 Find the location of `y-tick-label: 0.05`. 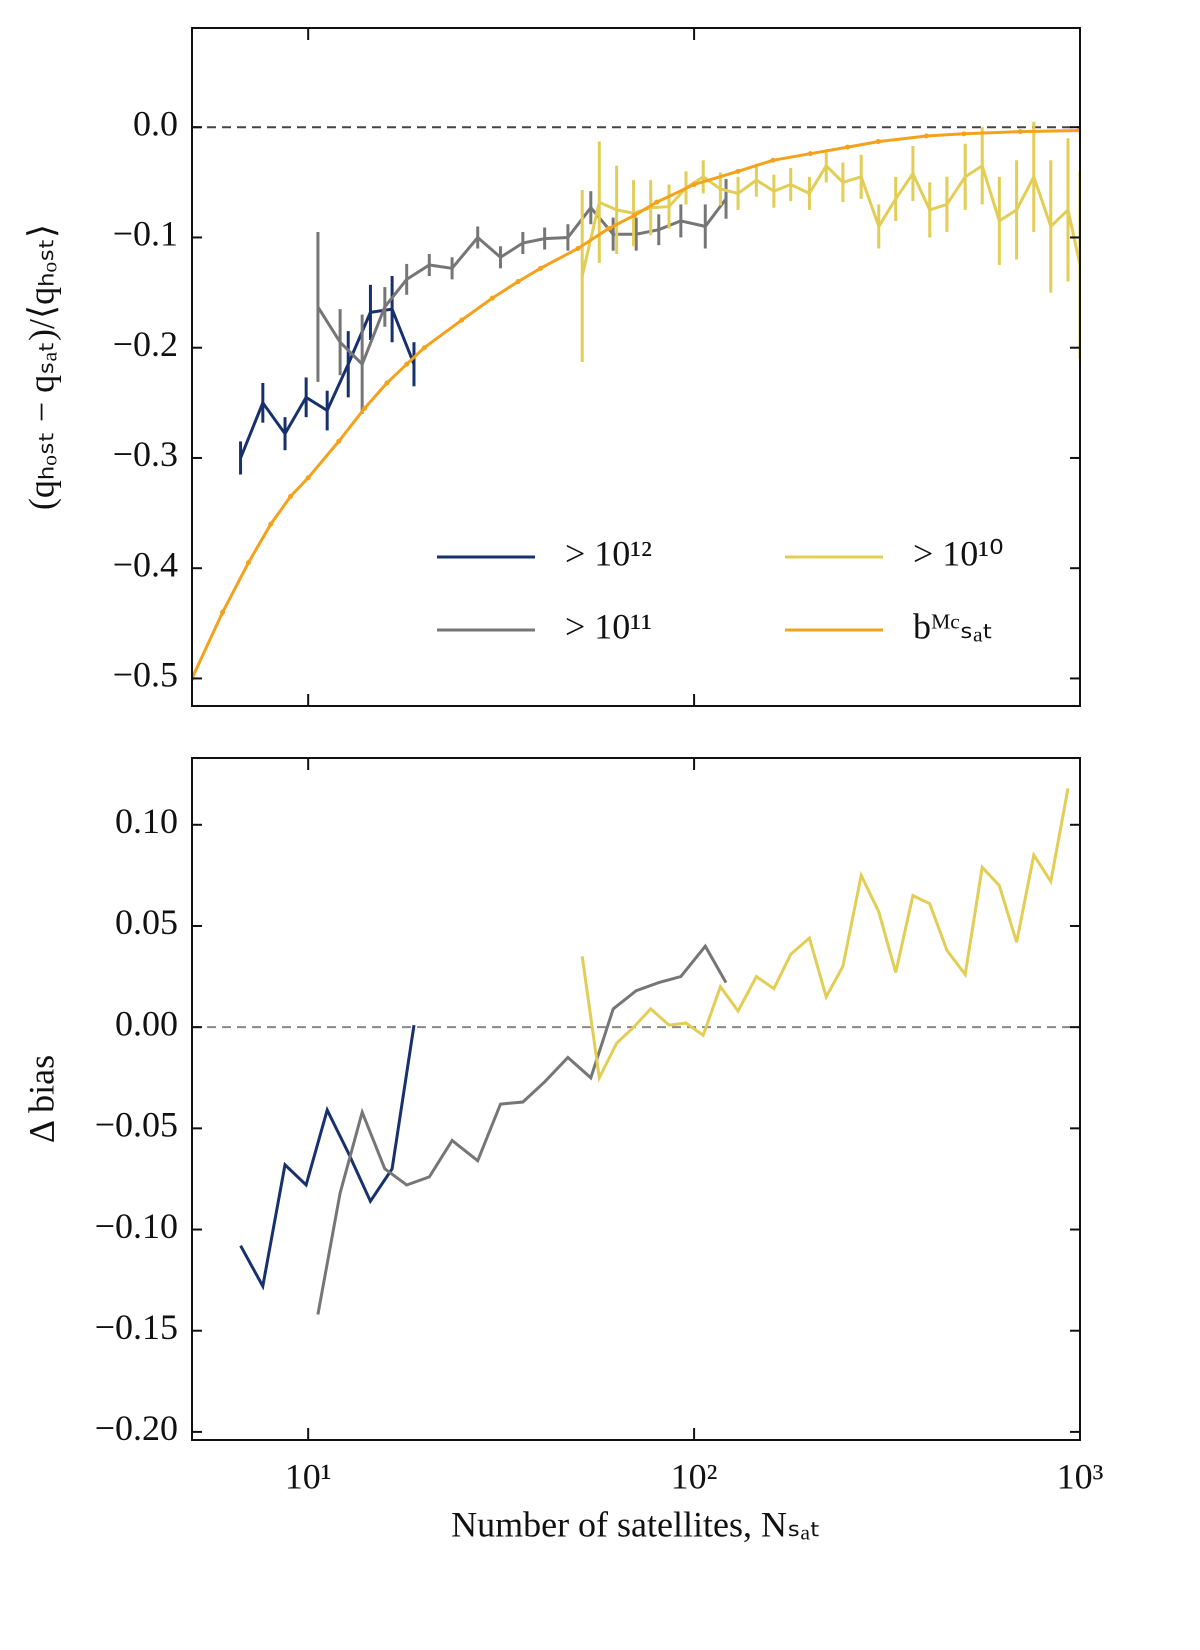

y-tick-label: 0.05 is located at coordinates (146, 922).